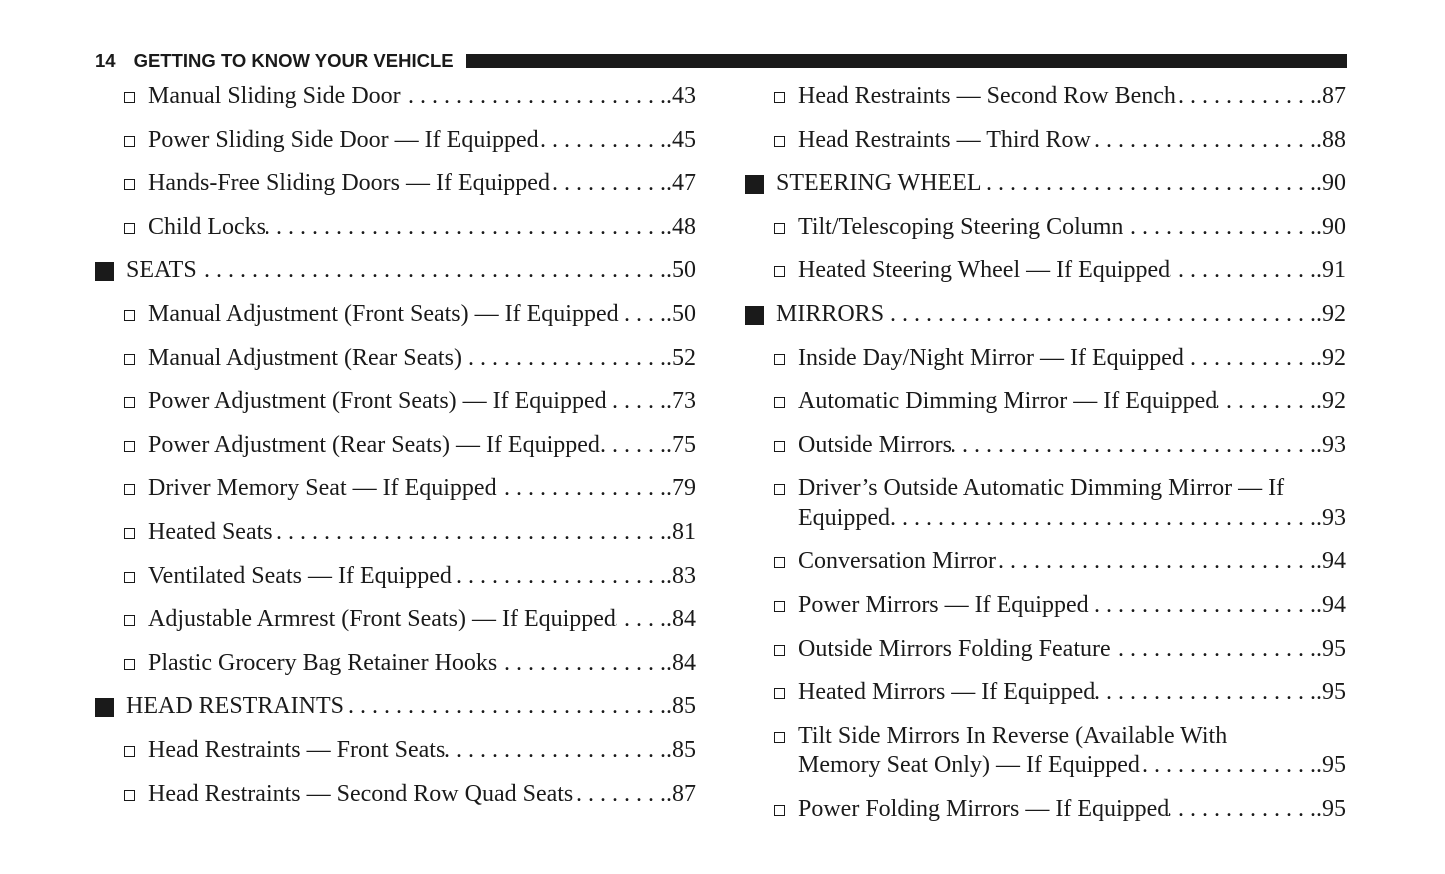 The height and width of the screenshot is (874, 1445). I want to click on entry-page-number: .48, so click(681, 226).